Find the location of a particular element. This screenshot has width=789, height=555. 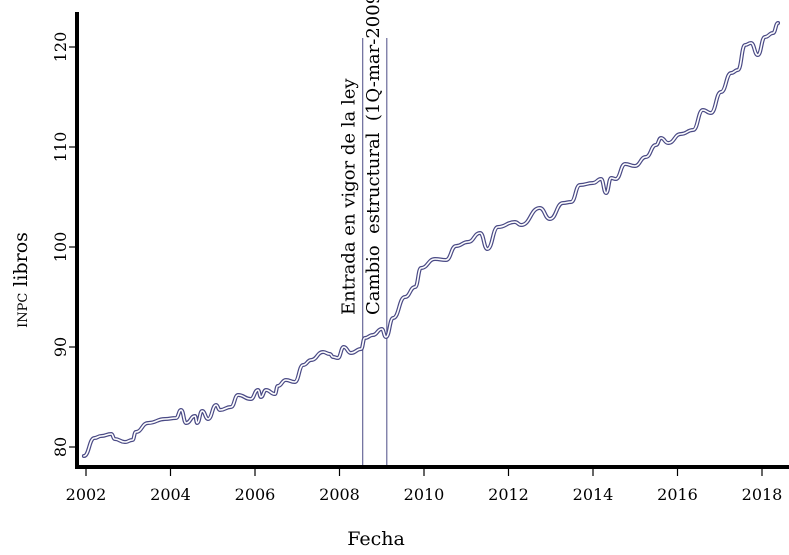

y-tick-label: 100 is located at coordinates (60, 247).